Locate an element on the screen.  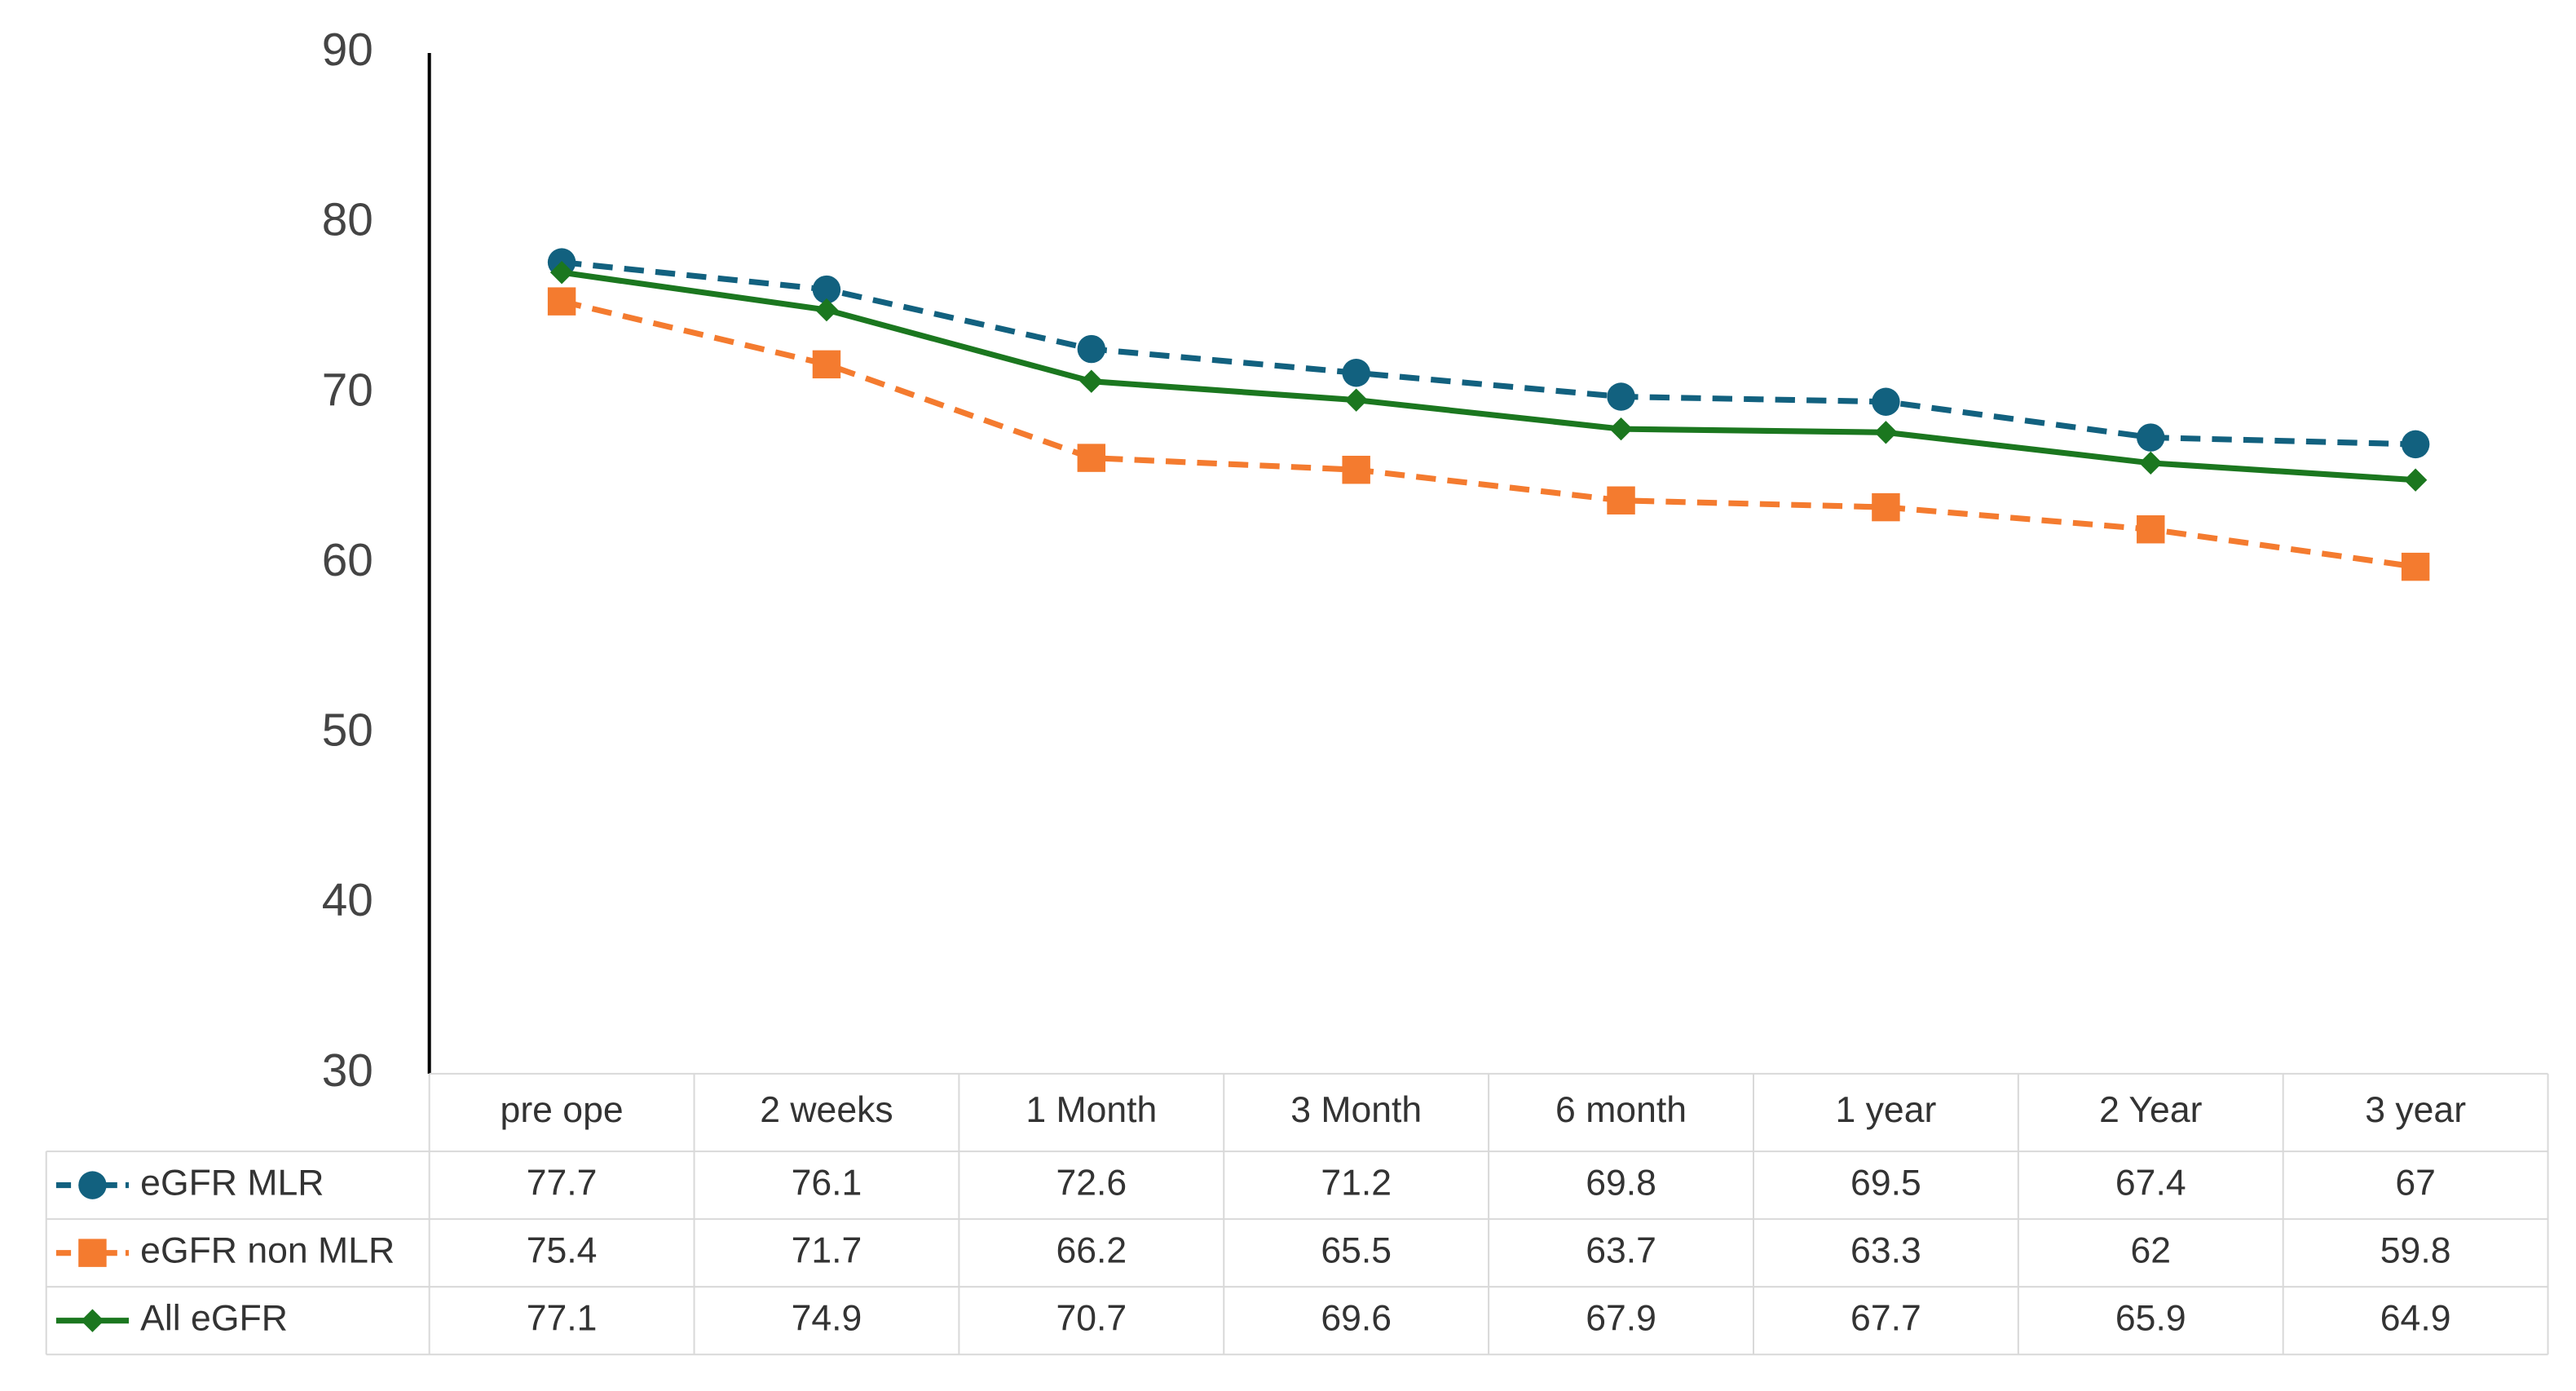
legend-label: eGFR MLR is located at coordinates (232, 1183).